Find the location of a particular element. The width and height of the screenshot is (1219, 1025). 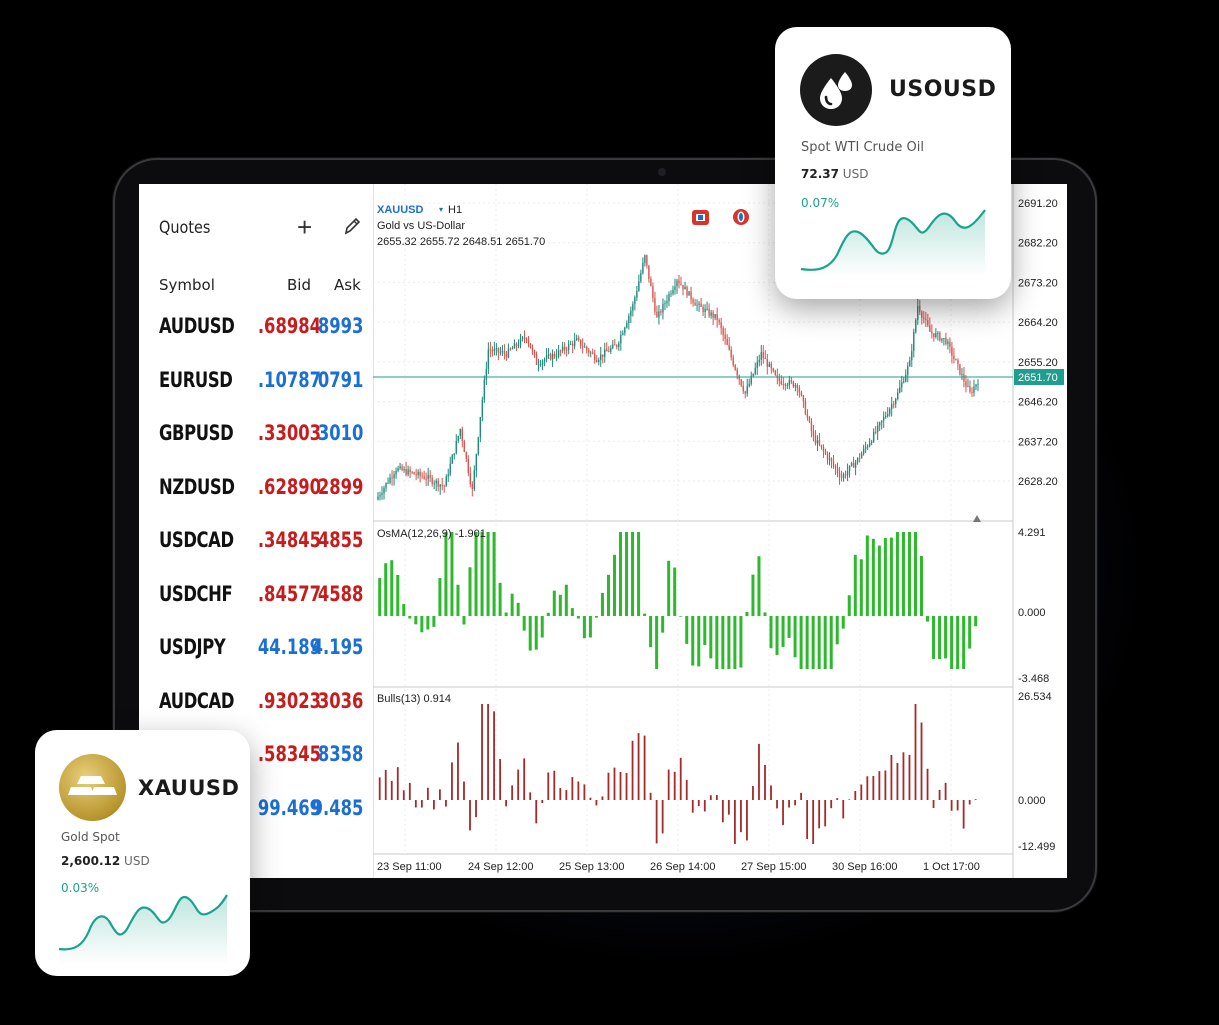

xauusd-card: XAUUSD Gold Spot 2,600.12 USD 0.03% is located at coordinates (142, 853).